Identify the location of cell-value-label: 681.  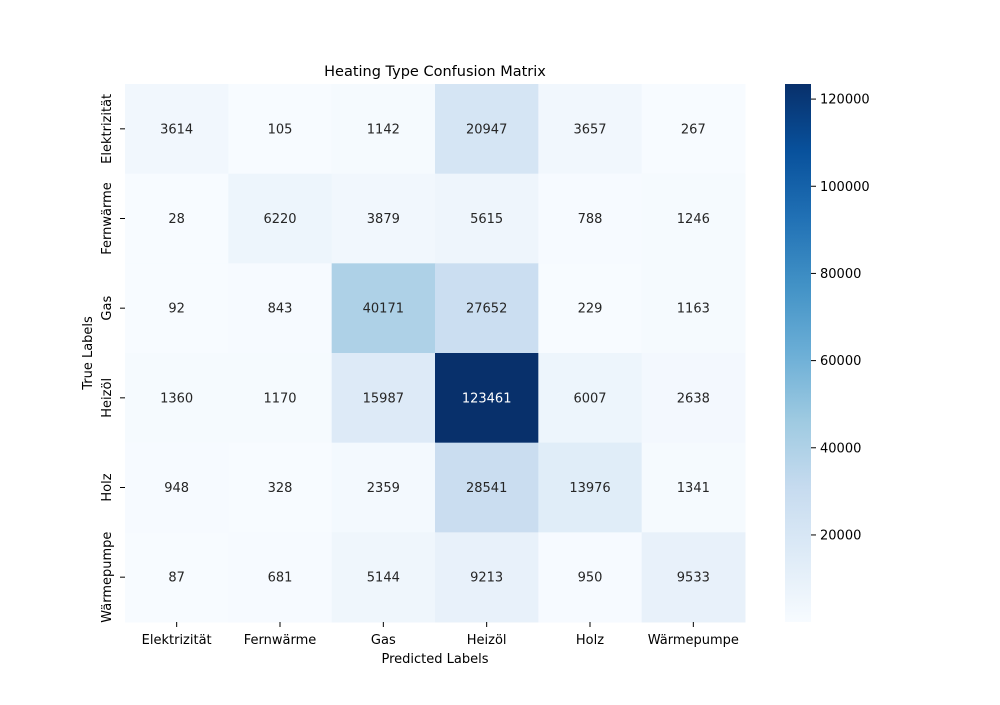
(280, 578).